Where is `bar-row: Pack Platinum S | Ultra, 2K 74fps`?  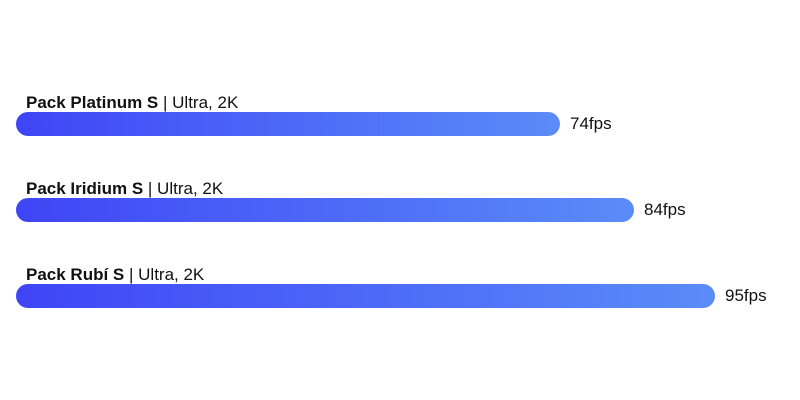 bar-row: Pack Platinum S | Ultra, 2K 74fps is located at coordinates (408, 119).